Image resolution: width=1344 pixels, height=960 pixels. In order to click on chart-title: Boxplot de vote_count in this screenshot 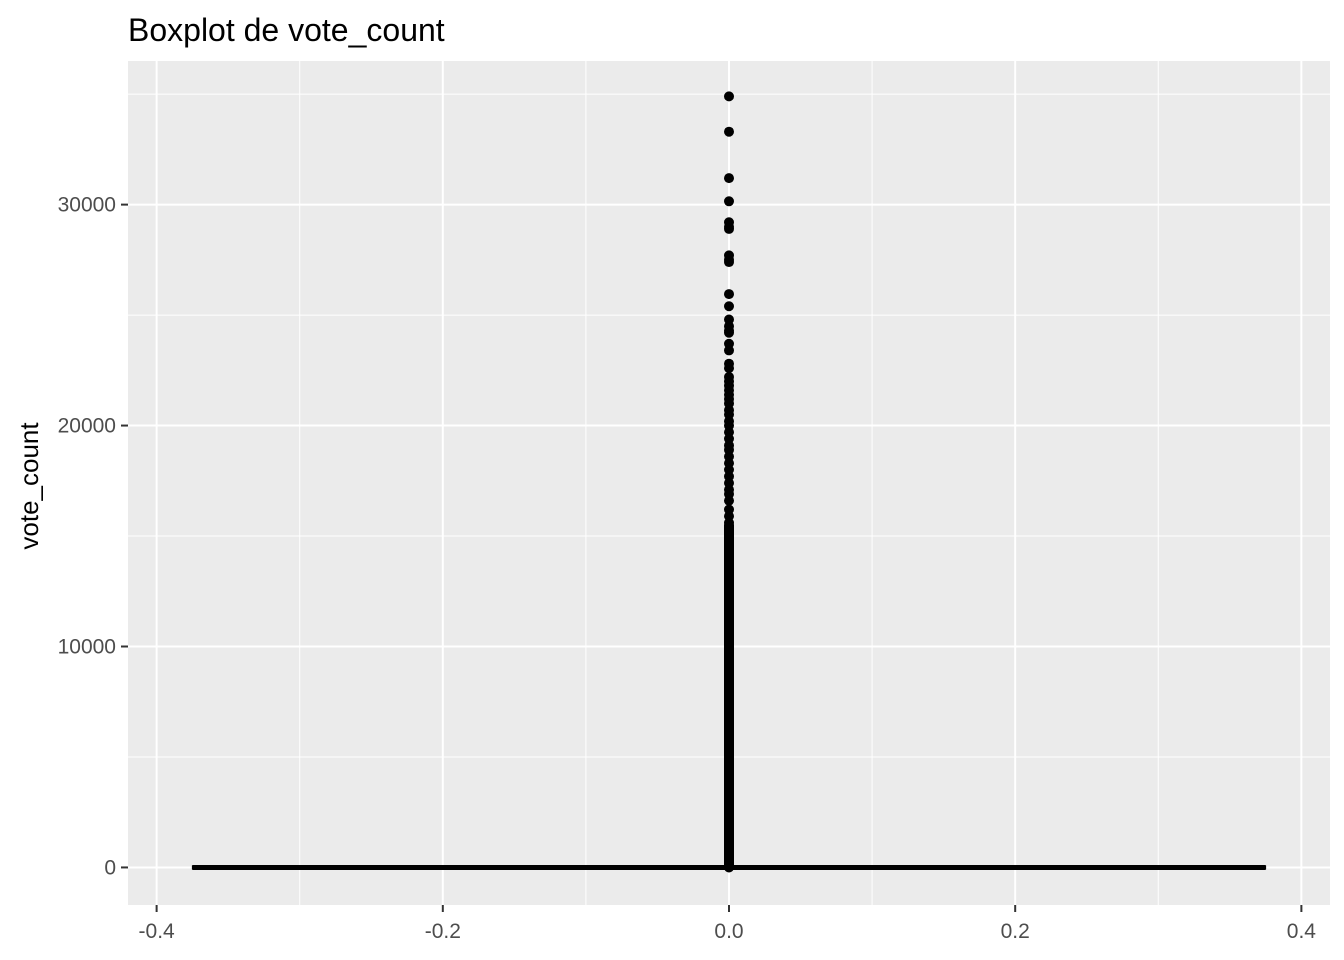, I will do `click(286, 30)`.